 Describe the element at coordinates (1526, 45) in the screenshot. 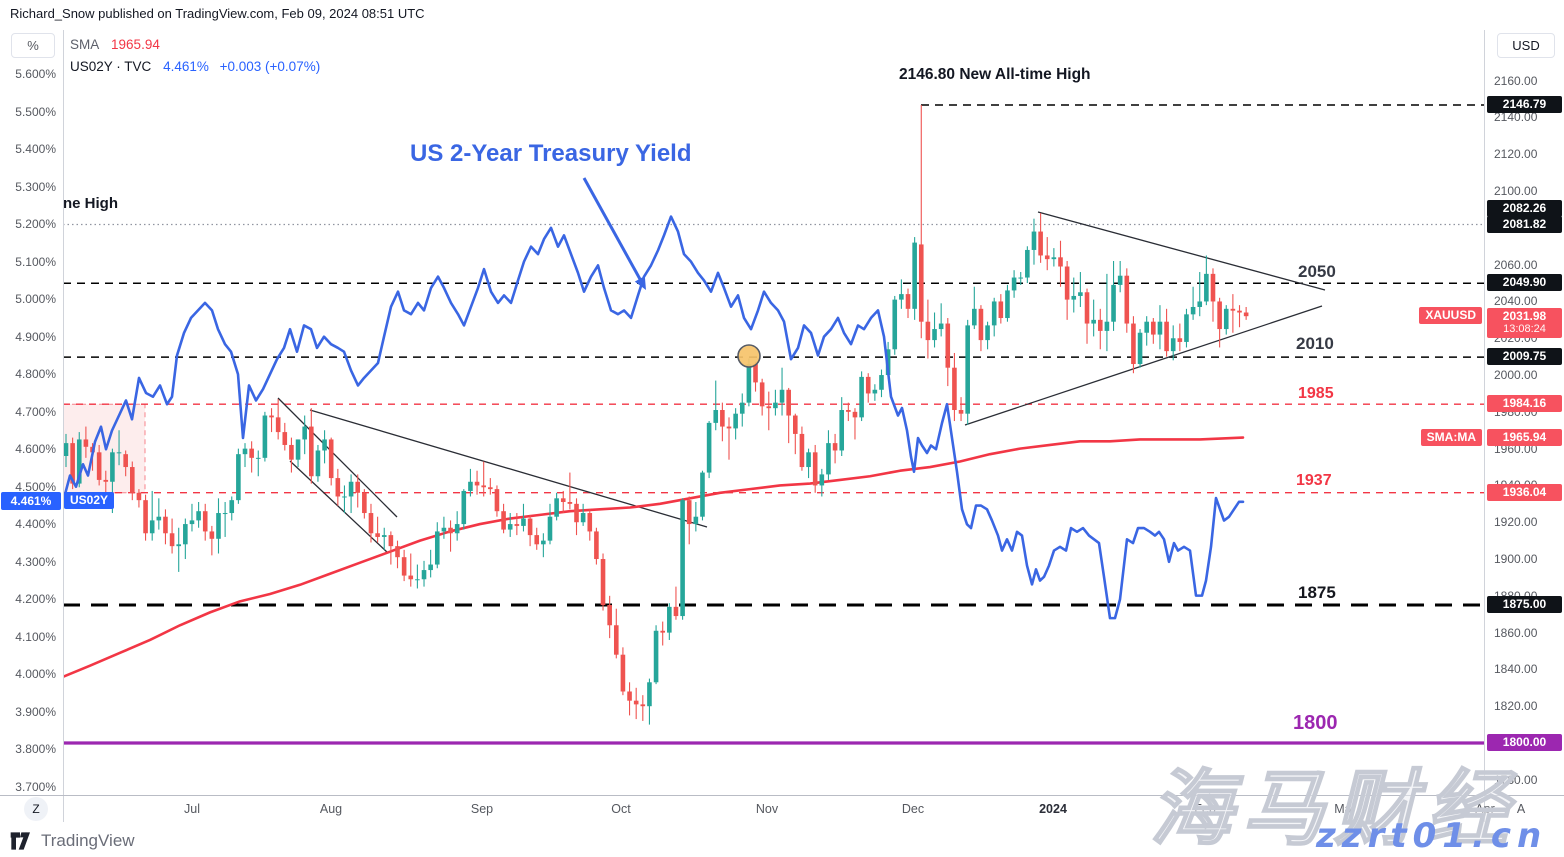

I see `usd-scale-button: USD` at that location.